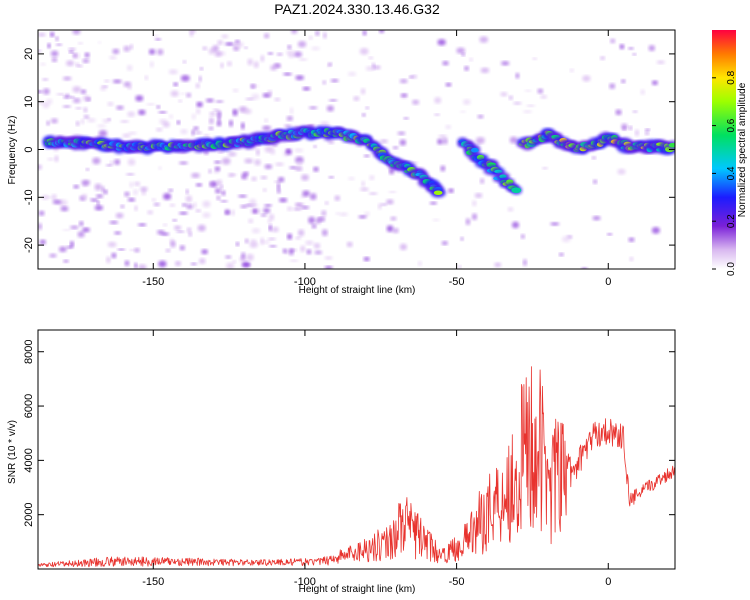 This screenshot has height=600, width=750. Describe the element at coordinates (305, 282) in the screenshot. I see `spectrogram-xtick-label: -100` at that location.